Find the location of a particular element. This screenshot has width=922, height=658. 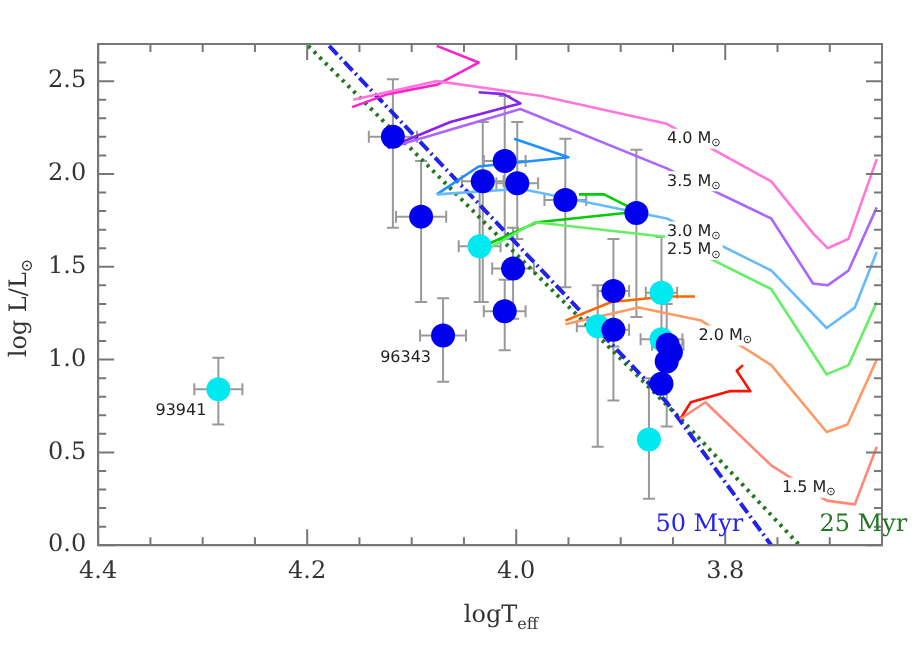

annotation: 96343 is located at coordinates (406, 356).